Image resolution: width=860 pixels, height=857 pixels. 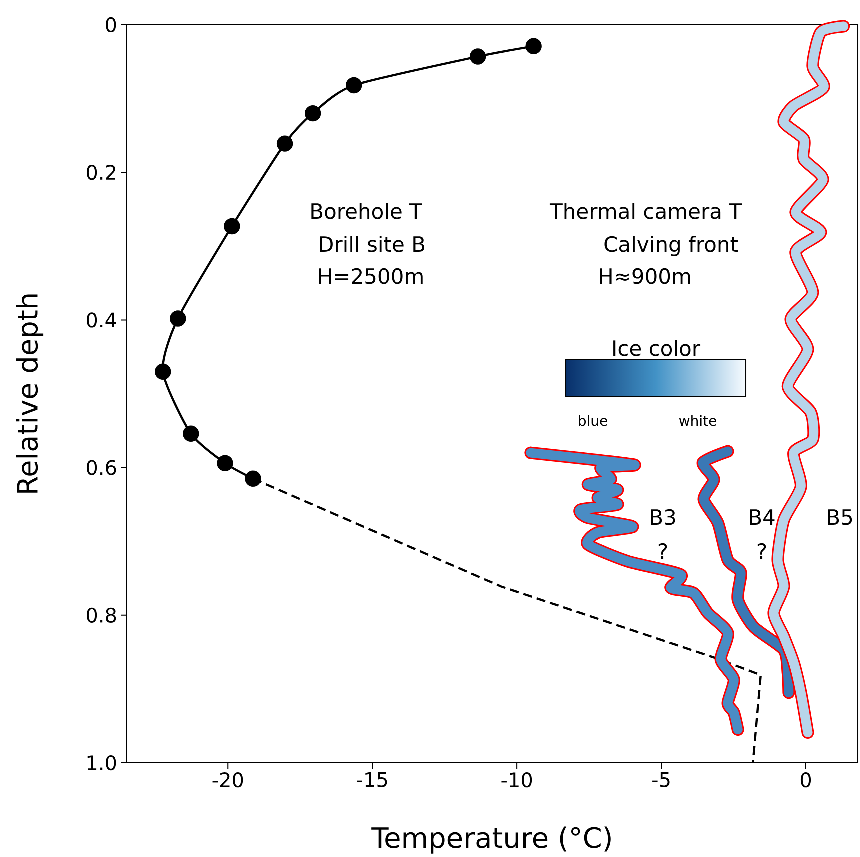 What do you see at coordinates (367, 211) in the screenshot?
I see `annotation: Borehole T` at bounding box center [367, 211].